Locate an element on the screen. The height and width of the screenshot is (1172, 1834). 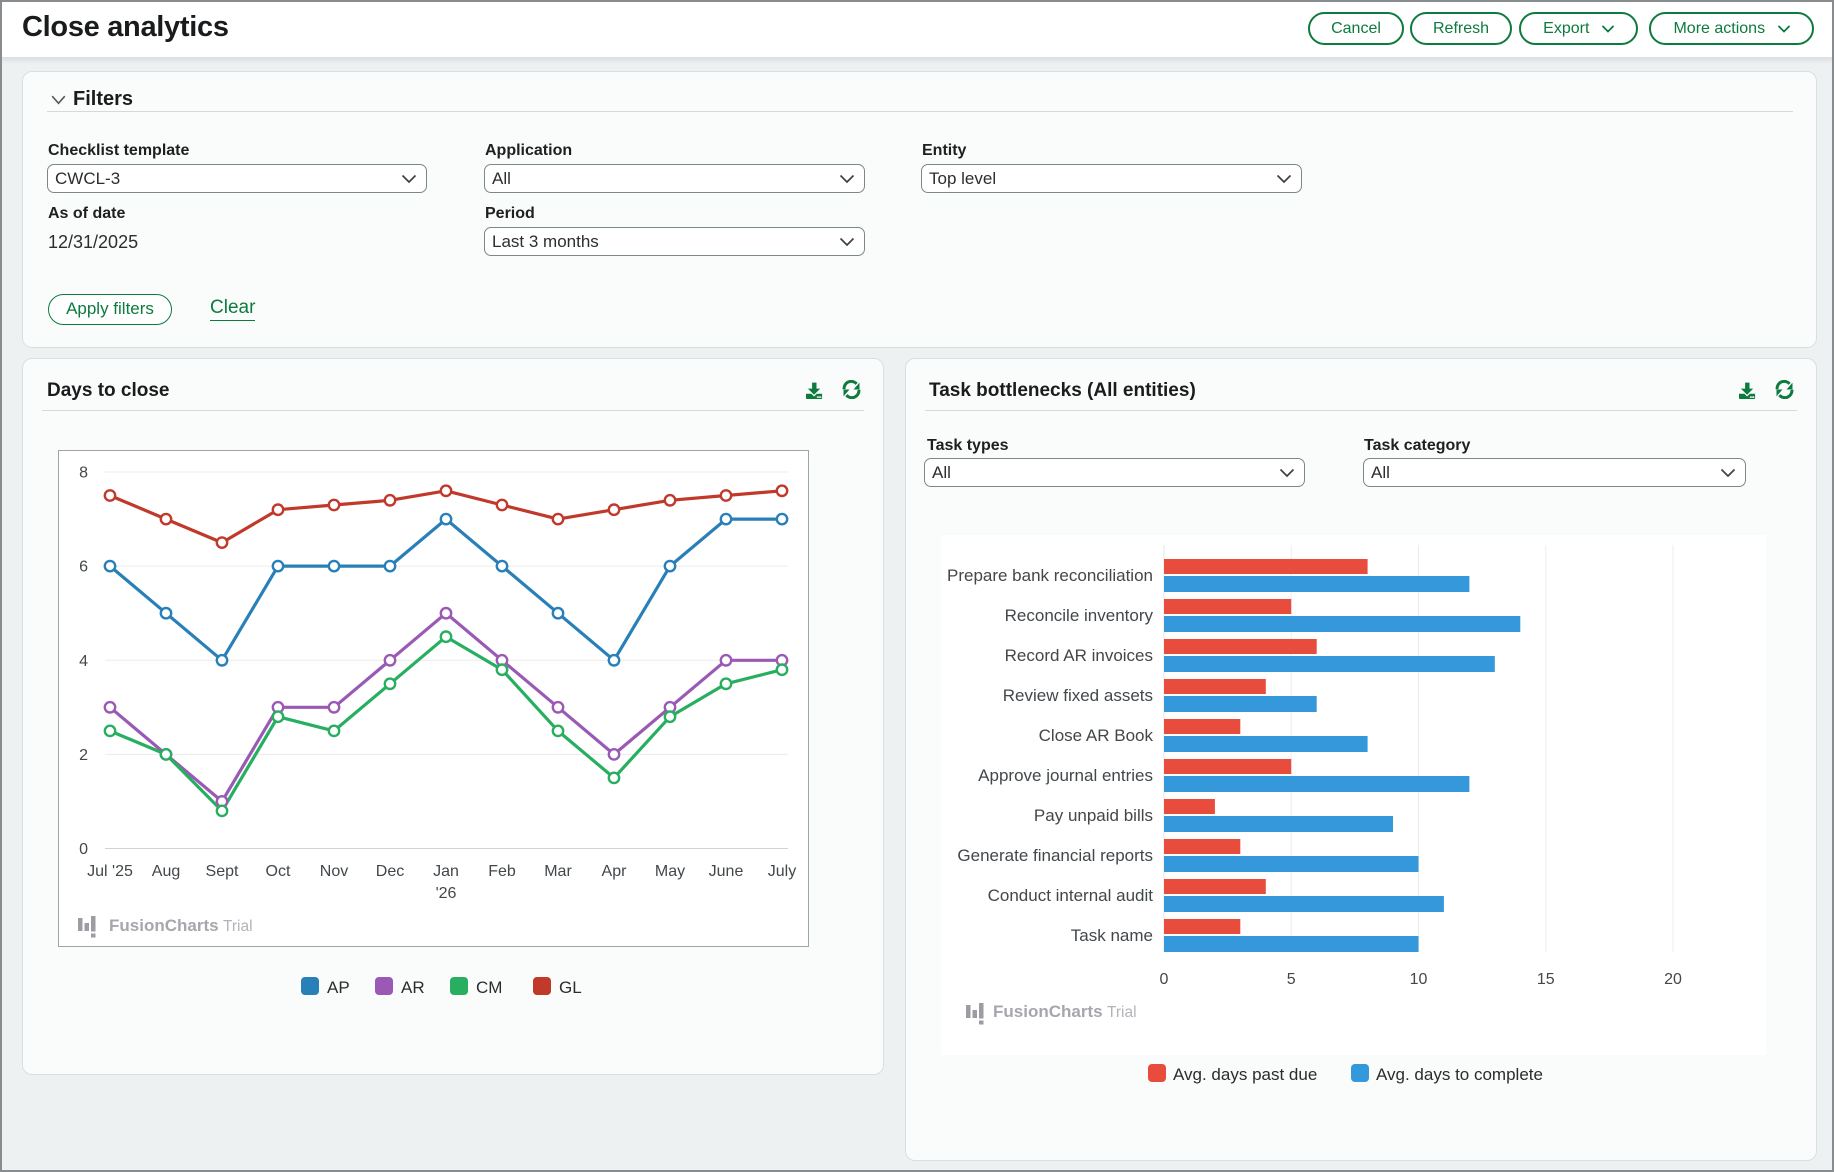
svg-text: Close AR Book is located at coordinates (1096, 735).